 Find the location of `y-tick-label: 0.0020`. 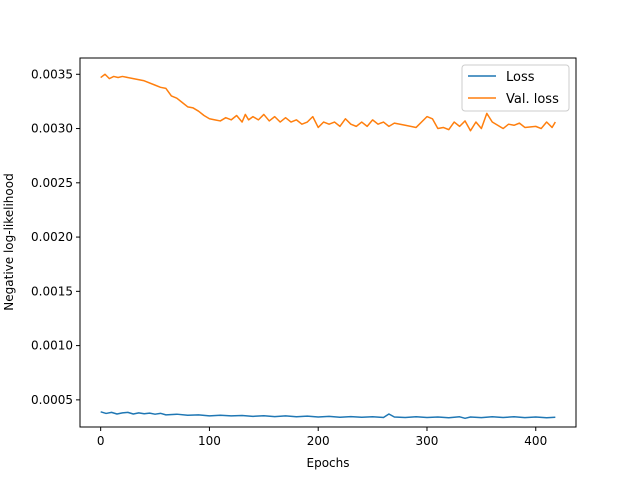

y-tick-label: 0.0020 is located at coordinates (52, 237).